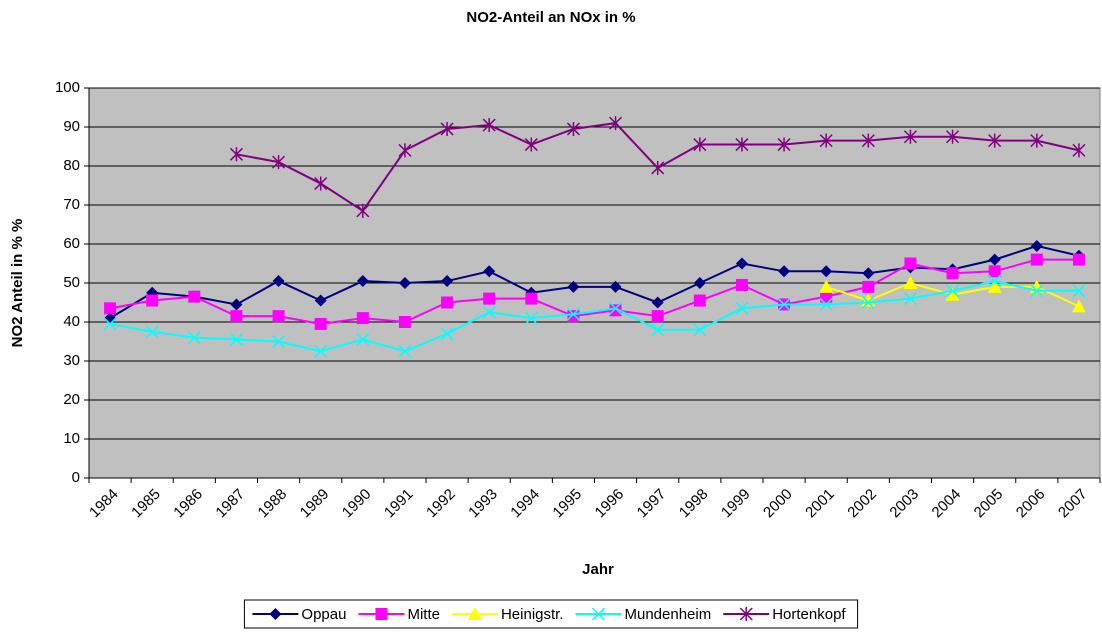  I want to click on y-tick-label: 80, so click(71, 165).